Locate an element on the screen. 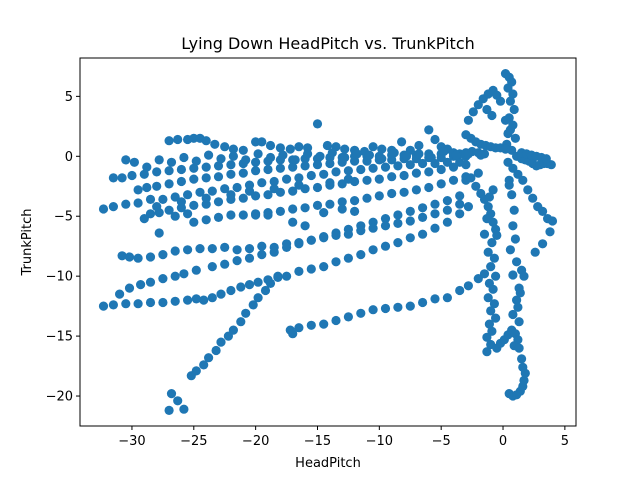 The image size is (640, 480). x-tick-label: 5 is located at coordinates (565, 441).